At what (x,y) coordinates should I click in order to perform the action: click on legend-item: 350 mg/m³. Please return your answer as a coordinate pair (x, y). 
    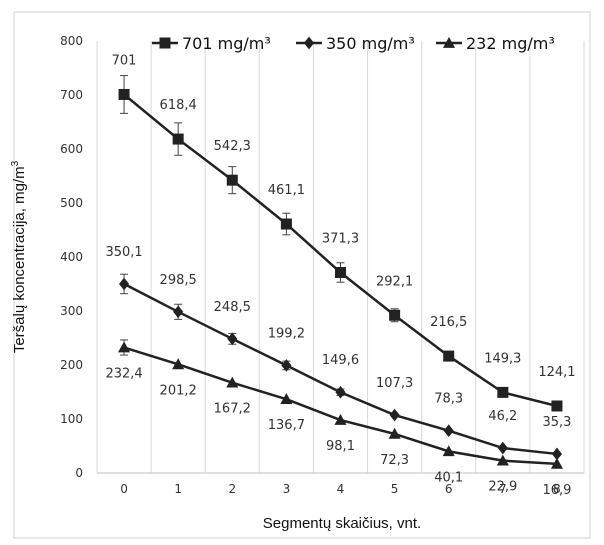
    Looking at the image, I should click on (355, 43).